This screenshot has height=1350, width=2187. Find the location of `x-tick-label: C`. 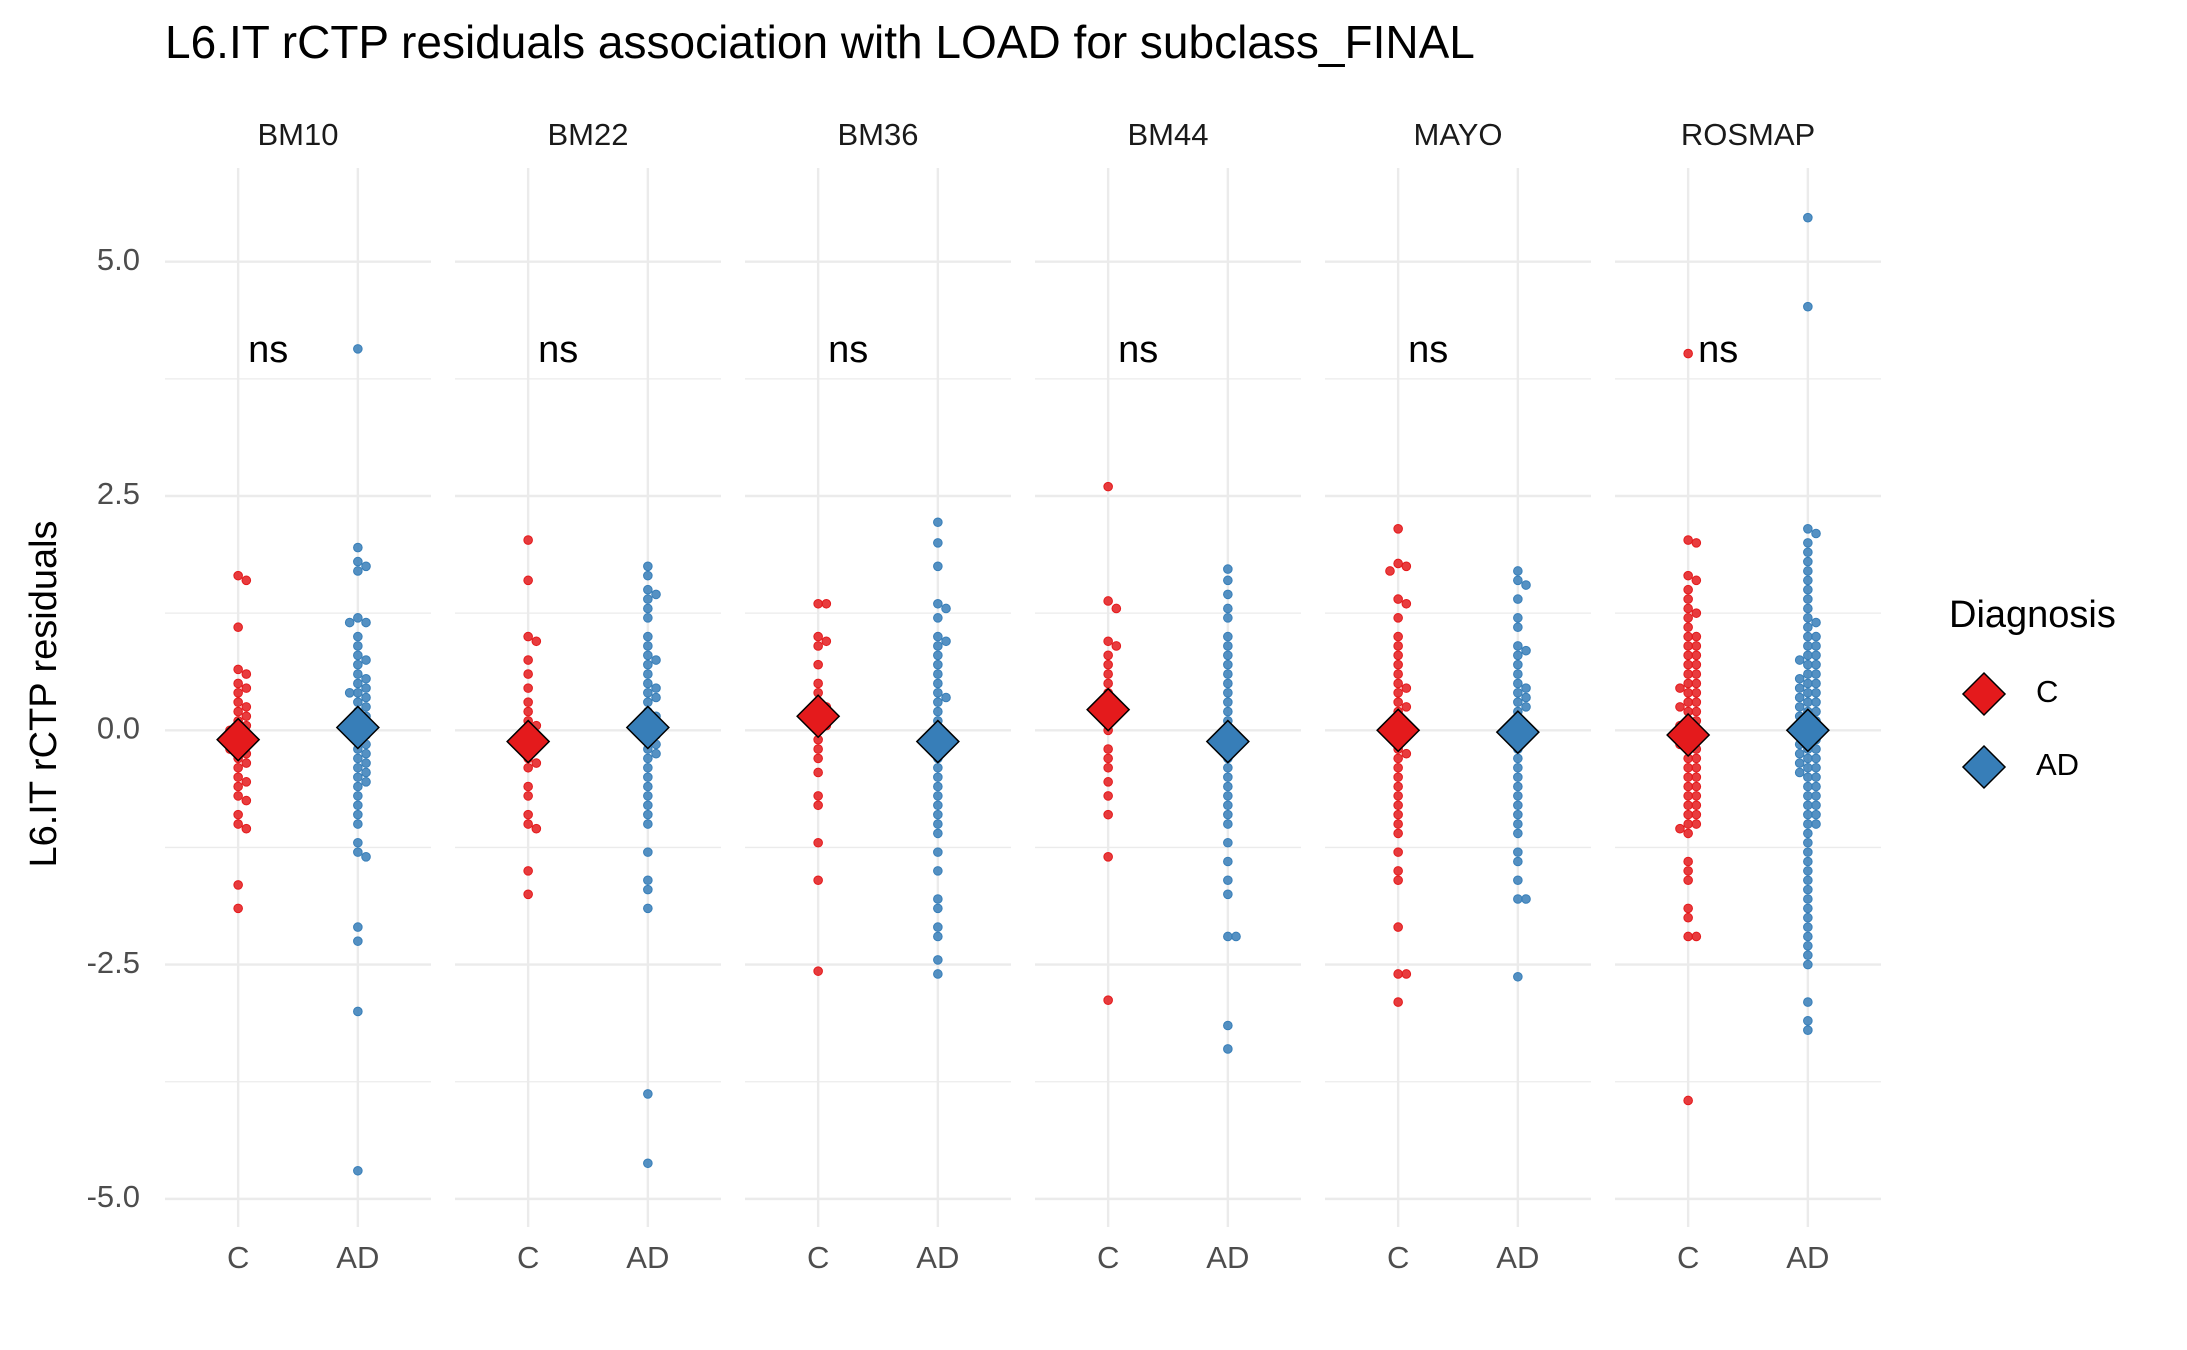

x-tick-label: C is located at coordinates (1108, 1257).